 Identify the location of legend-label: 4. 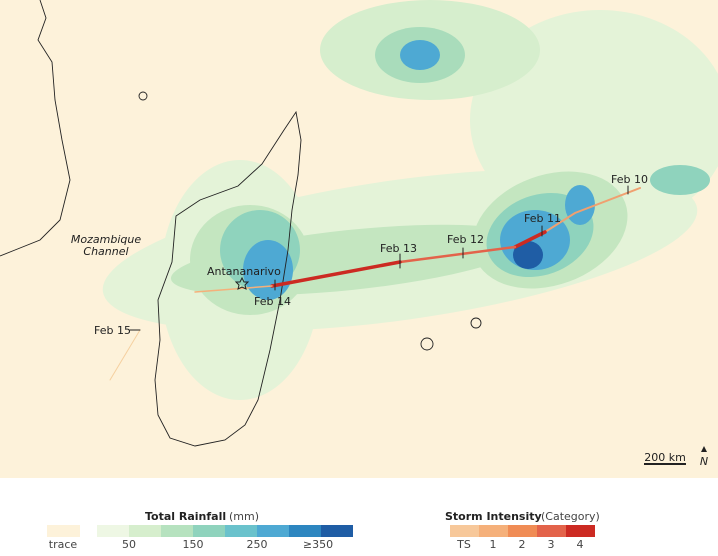
(580, 544).